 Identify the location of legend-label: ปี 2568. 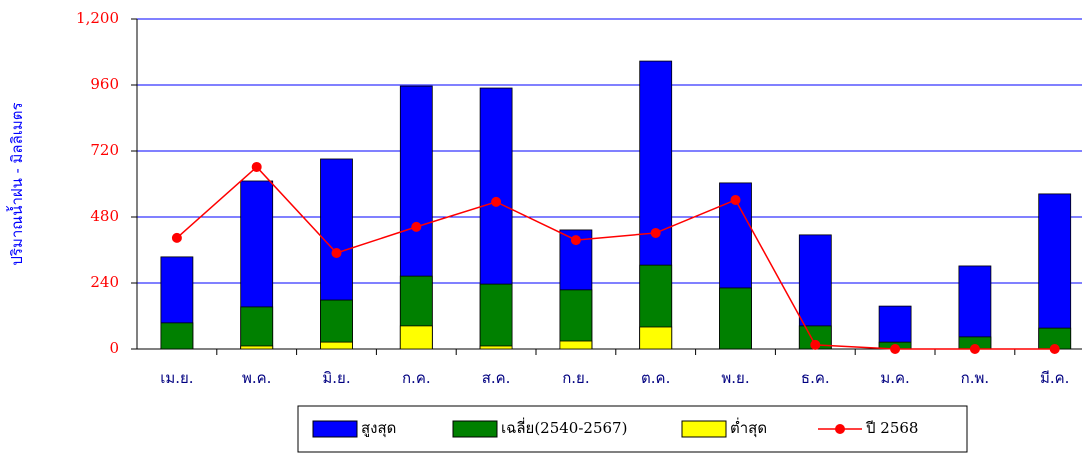
(891, 428).